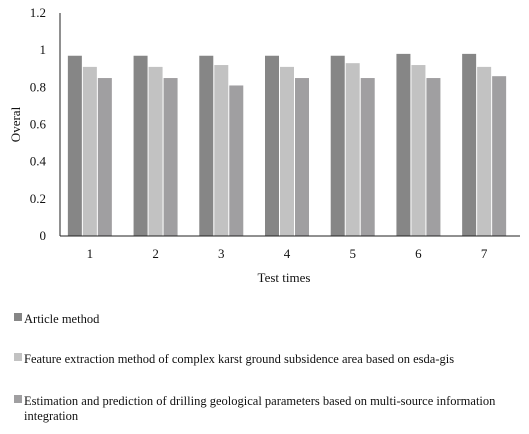 This screenshot has width=529, height=434. I want to click on legend-swatch-article-method, so click(18, 317).